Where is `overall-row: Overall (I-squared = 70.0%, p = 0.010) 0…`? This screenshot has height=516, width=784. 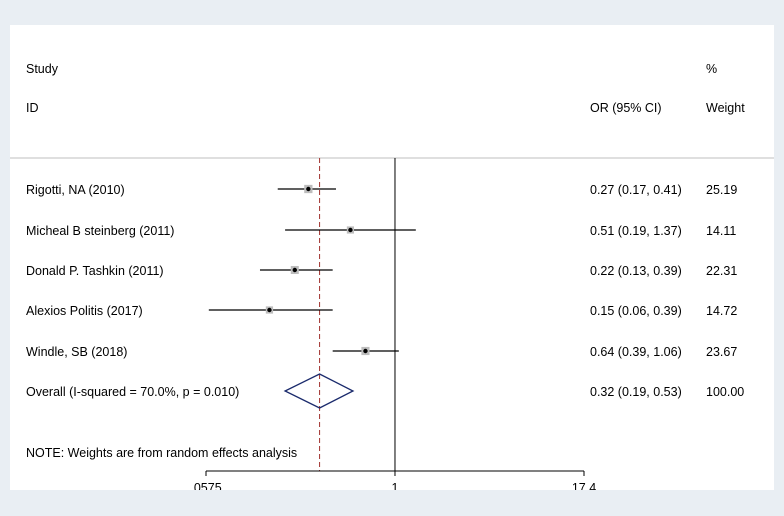 overall-row: Overall (I-squared = 70.0%, p = 0.010) 0… is located at coordinates (385, 391).